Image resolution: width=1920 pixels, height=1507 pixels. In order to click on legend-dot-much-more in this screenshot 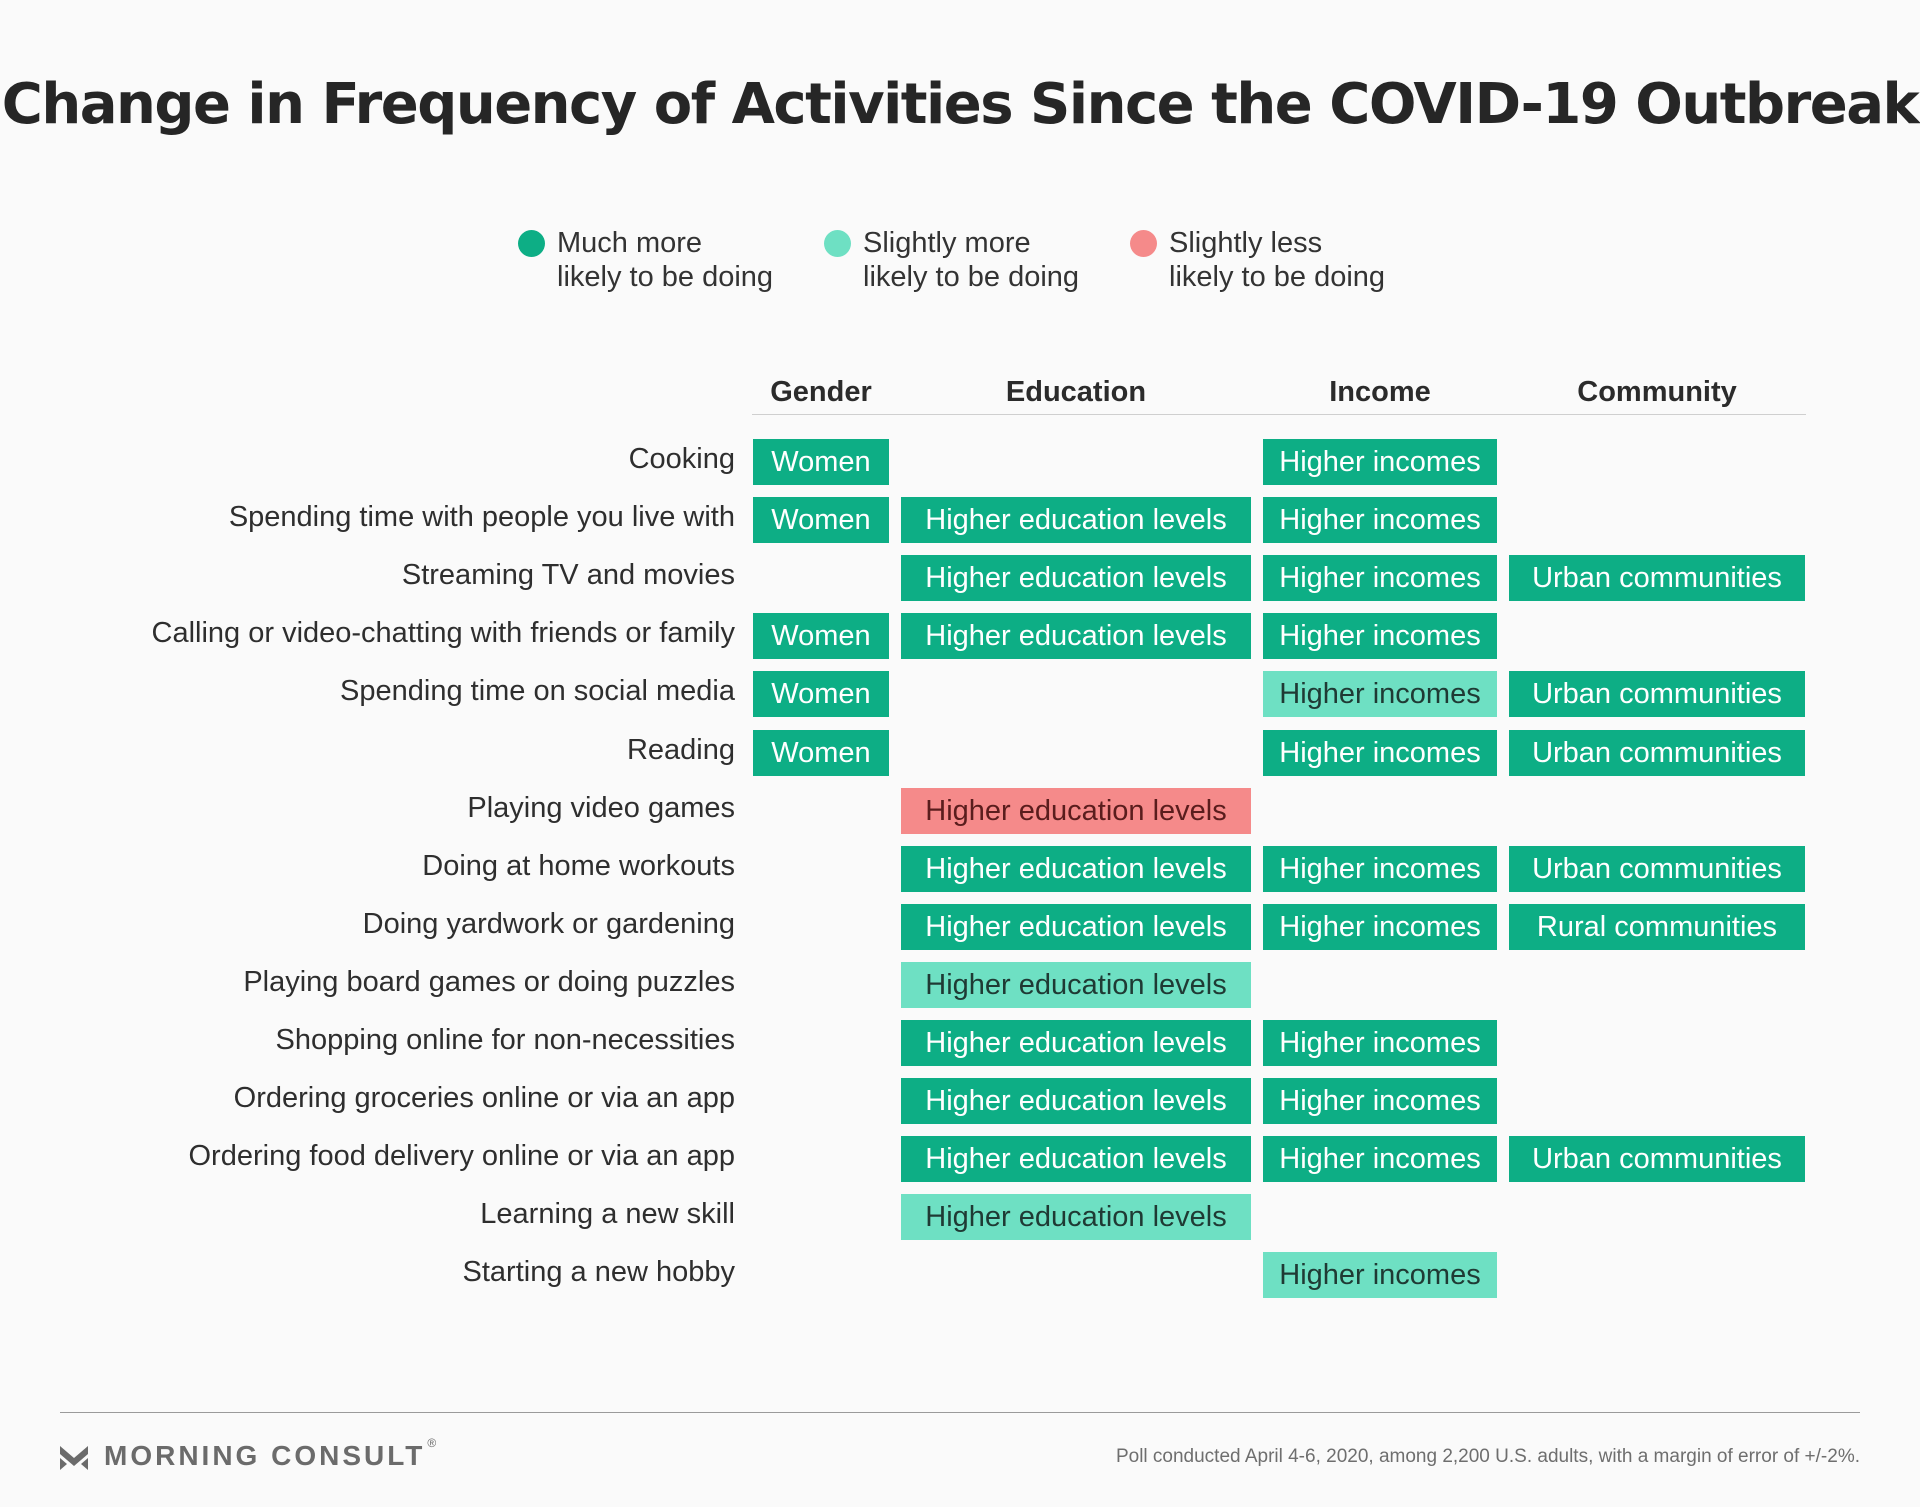, I will do `click(531, 243)`.